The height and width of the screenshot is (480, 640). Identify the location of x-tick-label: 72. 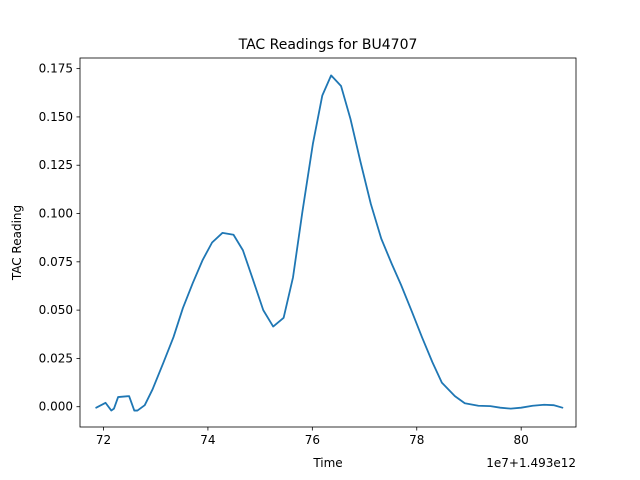
(103, 440).